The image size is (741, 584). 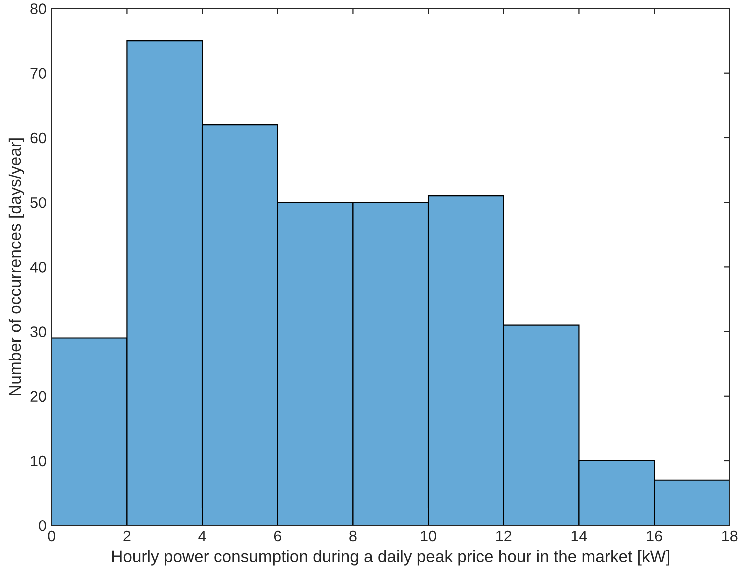 What do you see at coordinates (38, 202) in the screenshot?
I see `y-tick-label: 50` at bounding box center [38, 202].